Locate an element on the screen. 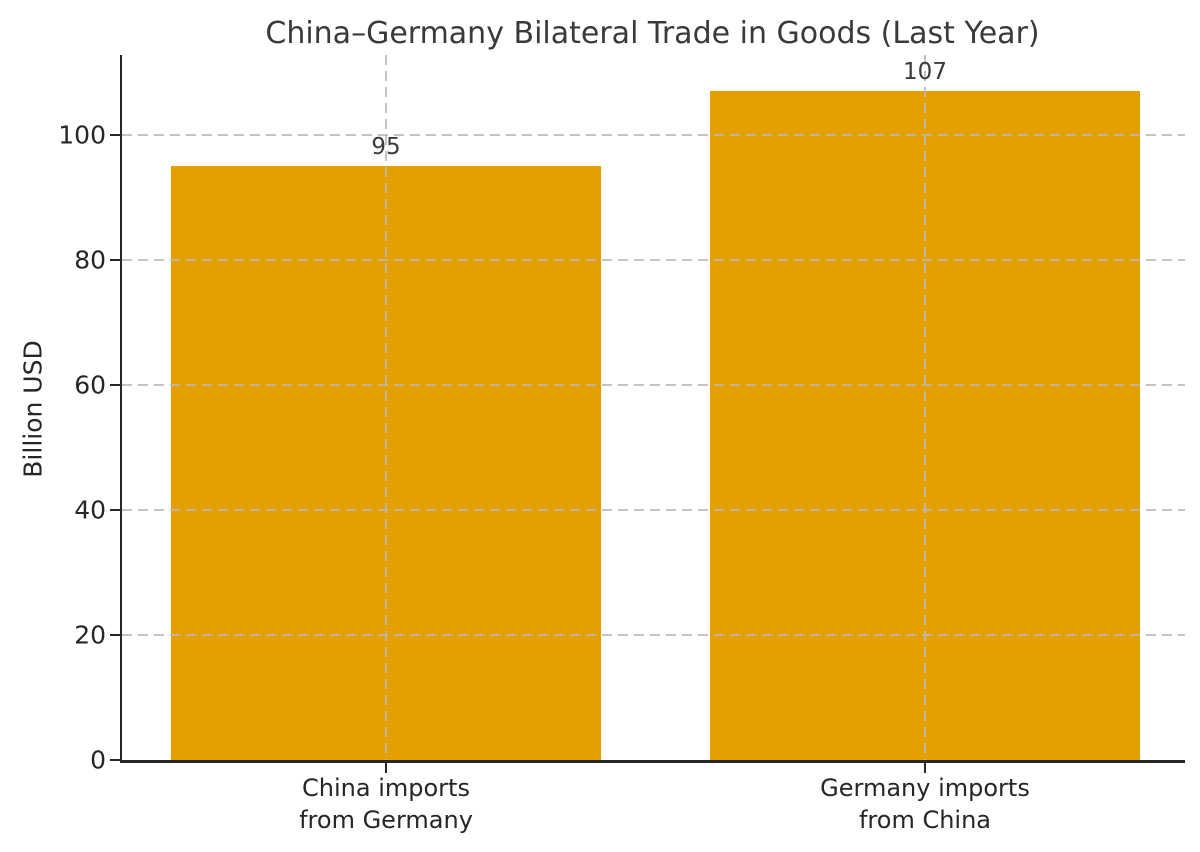 The width and height of the screenshot is (1200, 852). y-tick-label-40: 40 is located at coordinates (90, 510).